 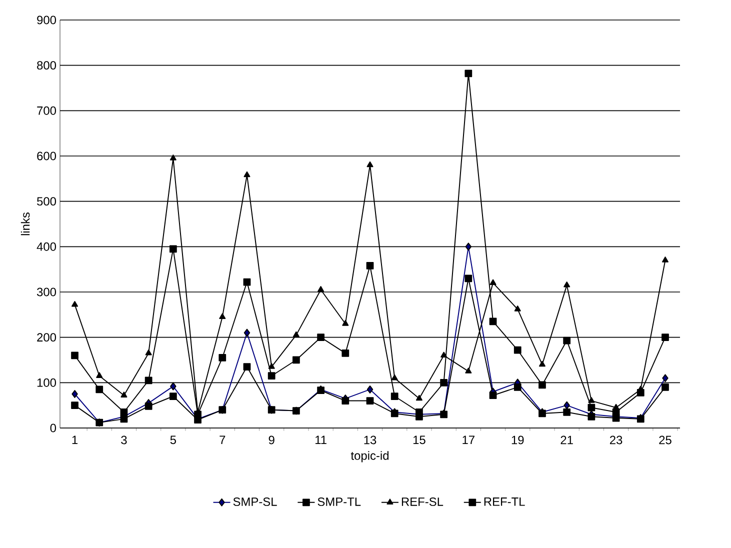 What do you see at coordinates (75, 440) in the screenshot?
I see `x-tick-label: 1` at bounding box center [75, 440].